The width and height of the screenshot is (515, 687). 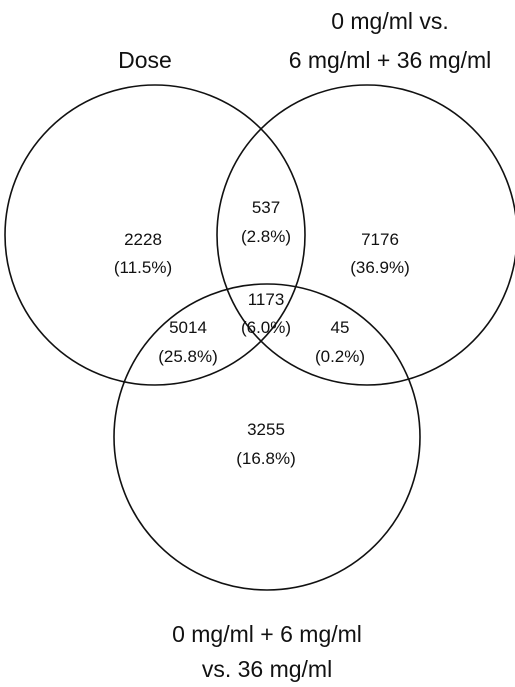 I want to click on region-zero-vs-6-36-only-count: 7176, so click(x=380, y=239).